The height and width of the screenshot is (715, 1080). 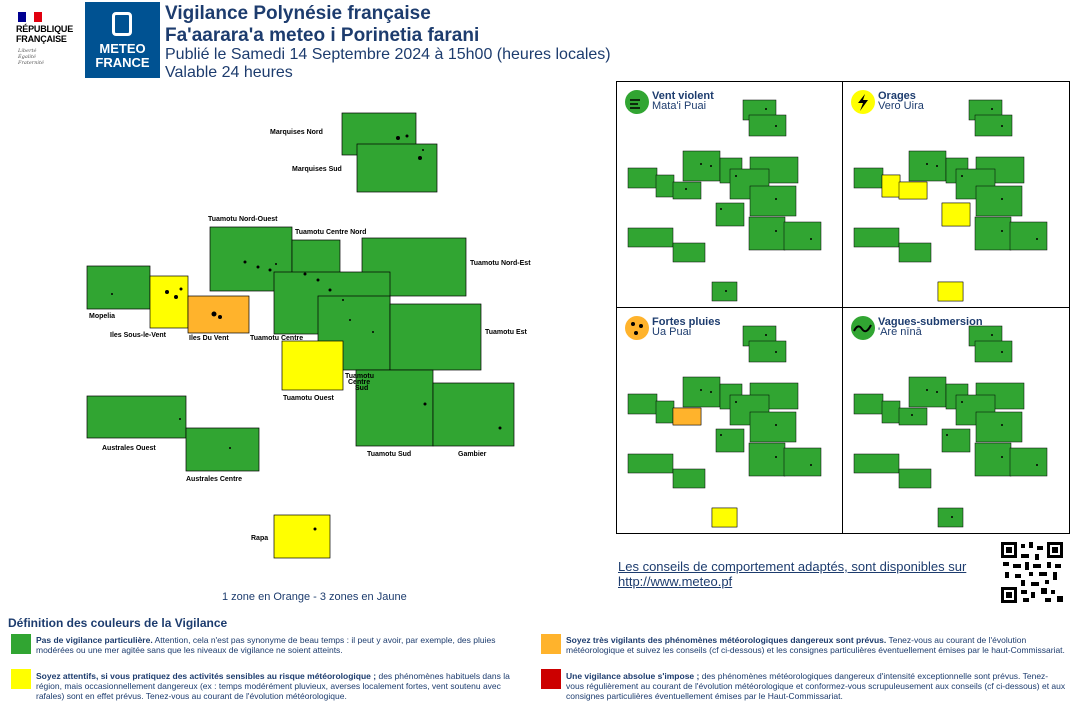 What do you see at coordinates (118, 287) in the screenshot?
I see `zone-mopelia` at bounding box center [118, 287].